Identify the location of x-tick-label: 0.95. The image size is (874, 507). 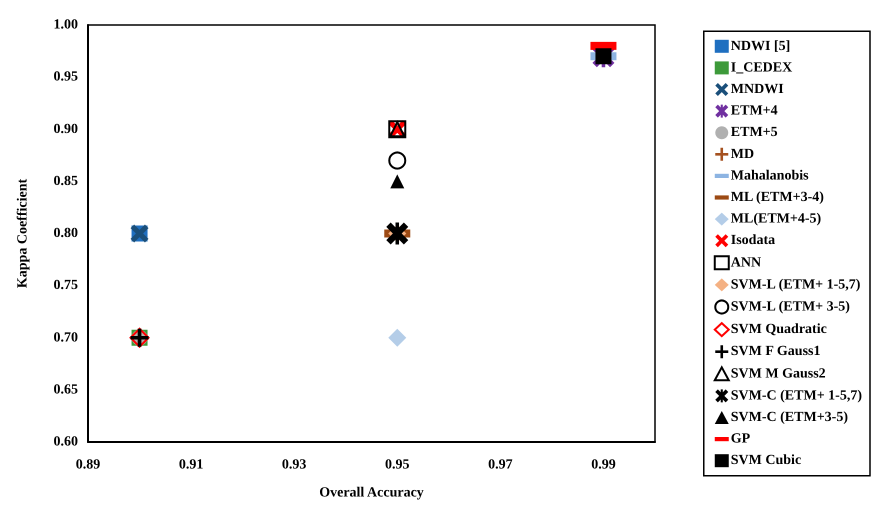
(397, 465).